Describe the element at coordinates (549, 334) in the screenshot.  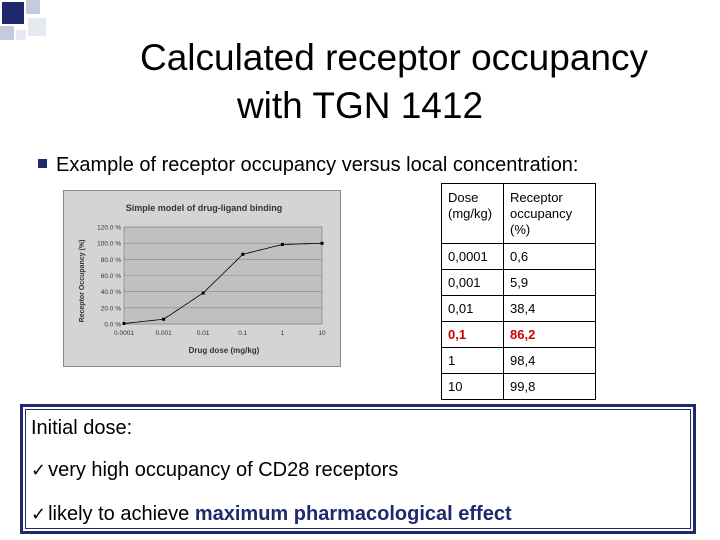
I see `cell-occupancy: 86,2` at that location.